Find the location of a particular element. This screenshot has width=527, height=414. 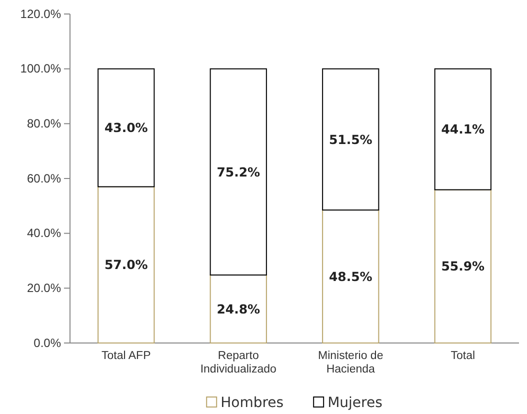

y-tick-label: 40.0% is located at coordinates (44, 233).